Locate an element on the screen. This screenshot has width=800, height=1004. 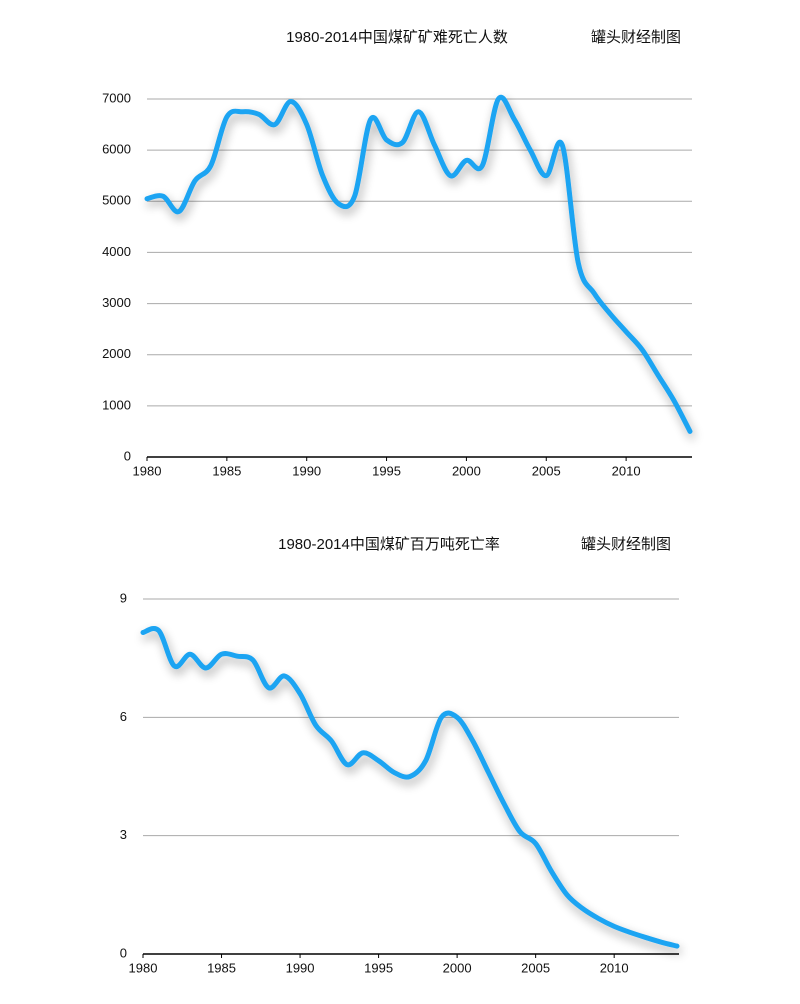
y-tick-label: 3000 is located at coordinates (116, 302).